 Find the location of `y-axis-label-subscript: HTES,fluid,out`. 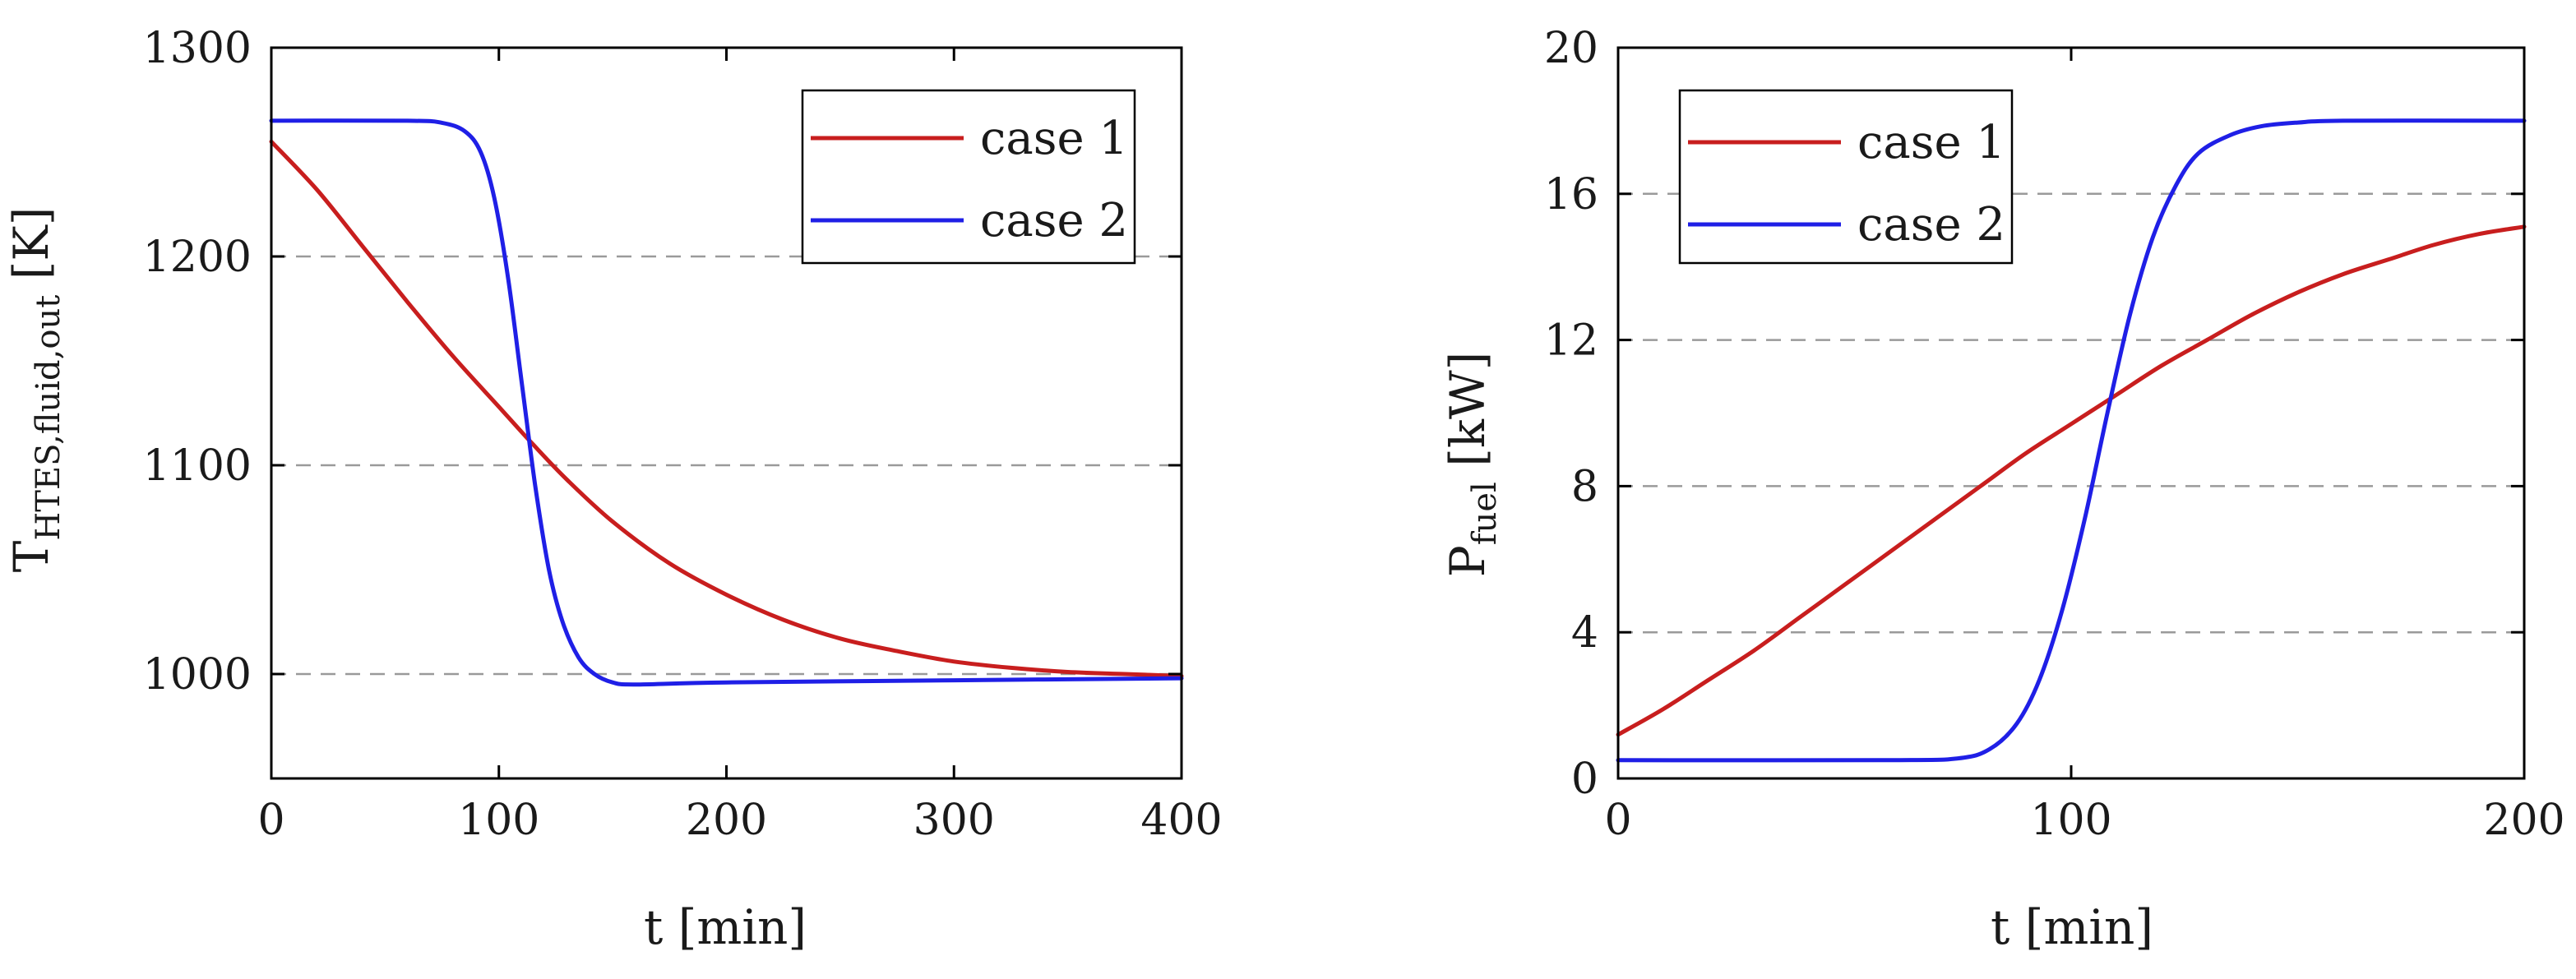

y-axis-label-subscript: HTES,fluid,out is located at coordinates (48, 418).